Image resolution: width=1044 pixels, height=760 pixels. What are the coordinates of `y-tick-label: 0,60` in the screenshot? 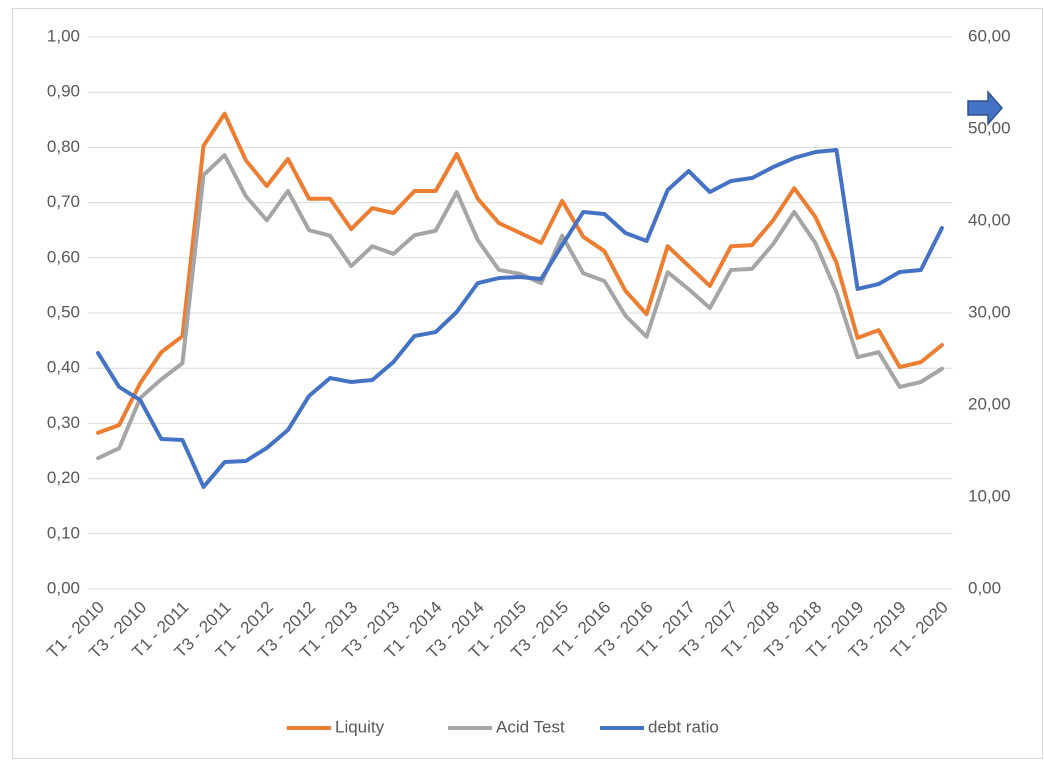 It's located at (63, 256).